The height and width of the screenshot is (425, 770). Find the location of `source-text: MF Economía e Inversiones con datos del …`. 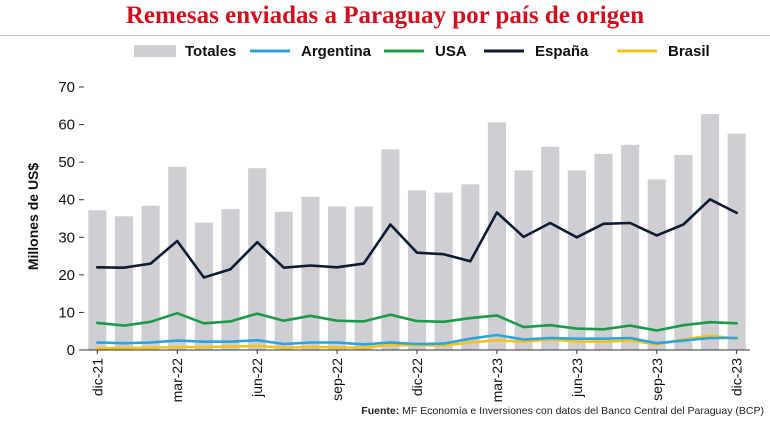

source-text: MF Economía e Inversiones con datos del … is located at coordinates (583, 411).